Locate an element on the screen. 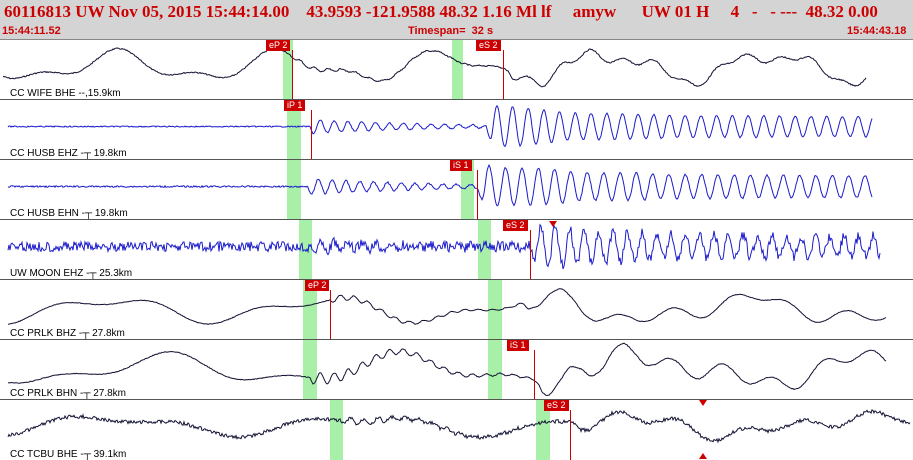 The image size is (913, 460). channel-label: CC WIFE BHE --,15.9km is located at coordinates (65, 93).